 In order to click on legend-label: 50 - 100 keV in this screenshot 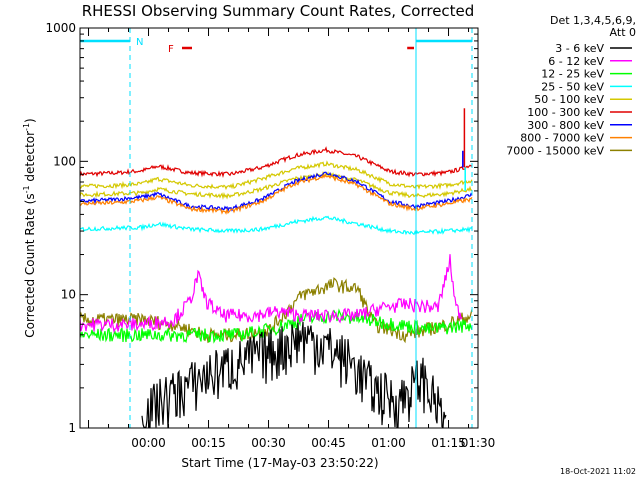, I will do `click(569, 99)`.